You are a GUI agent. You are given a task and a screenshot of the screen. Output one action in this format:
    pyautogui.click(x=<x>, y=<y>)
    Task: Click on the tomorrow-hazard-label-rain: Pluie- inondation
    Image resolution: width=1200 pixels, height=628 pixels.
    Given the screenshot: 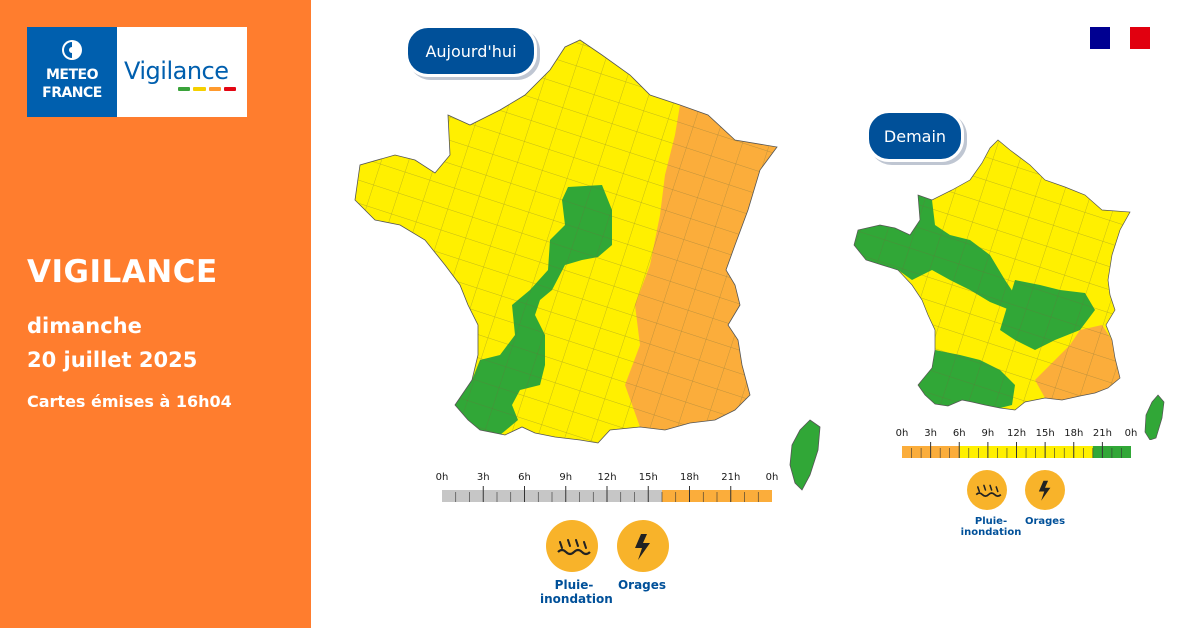 What is the action you would take?
    pyautogui.click(x=991, y=527)
    